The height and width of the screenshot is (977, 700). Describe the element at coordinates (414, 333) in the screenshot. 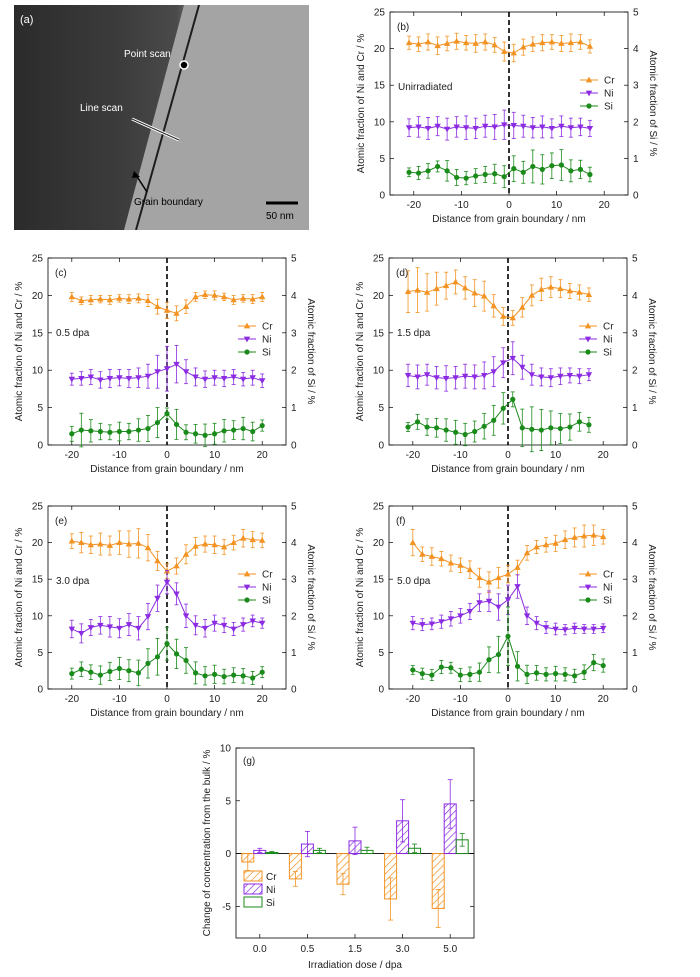

I see `dose-annotation: 1.5 dpa` at that location.